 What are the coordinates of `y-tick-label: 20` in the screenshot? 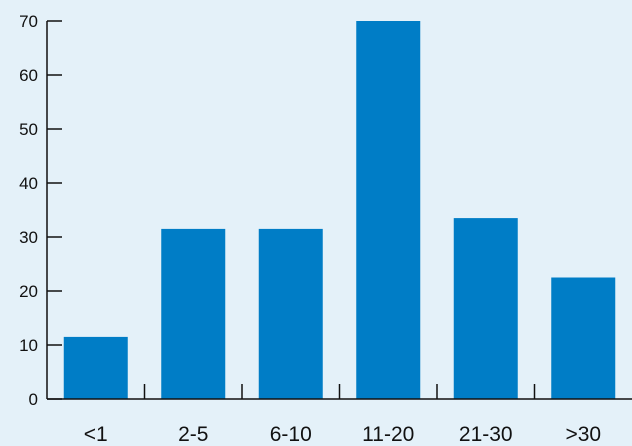 It's located at (28, 291).